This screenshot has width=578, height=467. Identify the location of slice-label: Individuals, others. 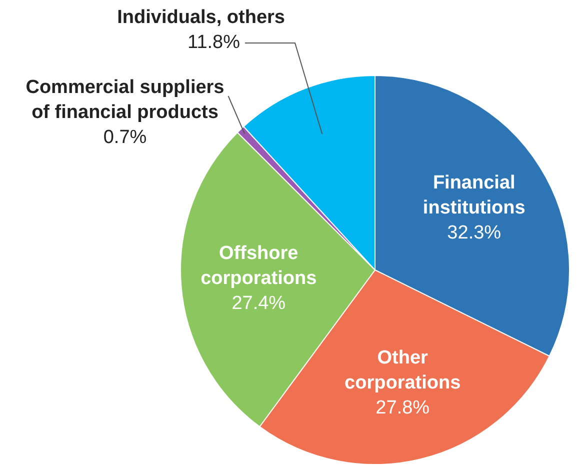
(201, 17).